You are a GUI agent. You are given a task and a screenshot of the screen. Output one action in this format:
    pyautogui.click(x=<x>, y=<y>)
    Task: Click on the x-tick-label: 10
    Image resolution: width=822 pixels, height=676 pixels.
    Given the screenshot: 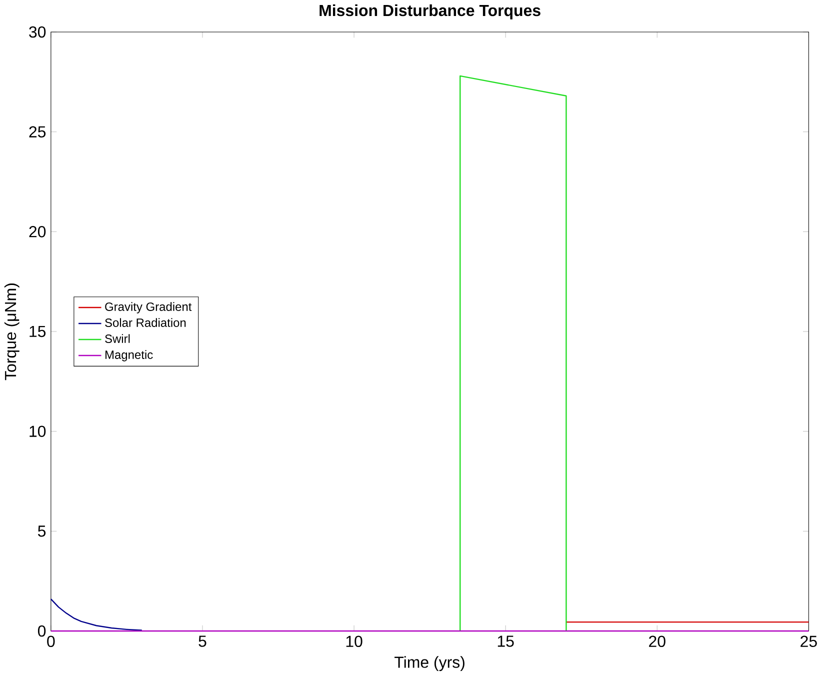 What is the action you would take?
    pyautogui.click(x=354, y=642)
    